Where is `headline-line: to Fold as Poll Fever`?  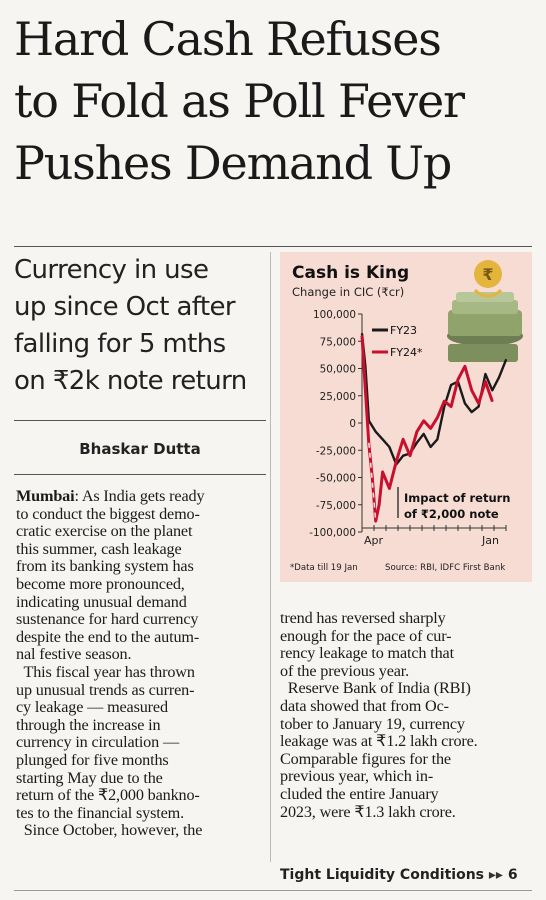
headline-line: to Fold as Poll Fever is located at coordinates (239, 101).